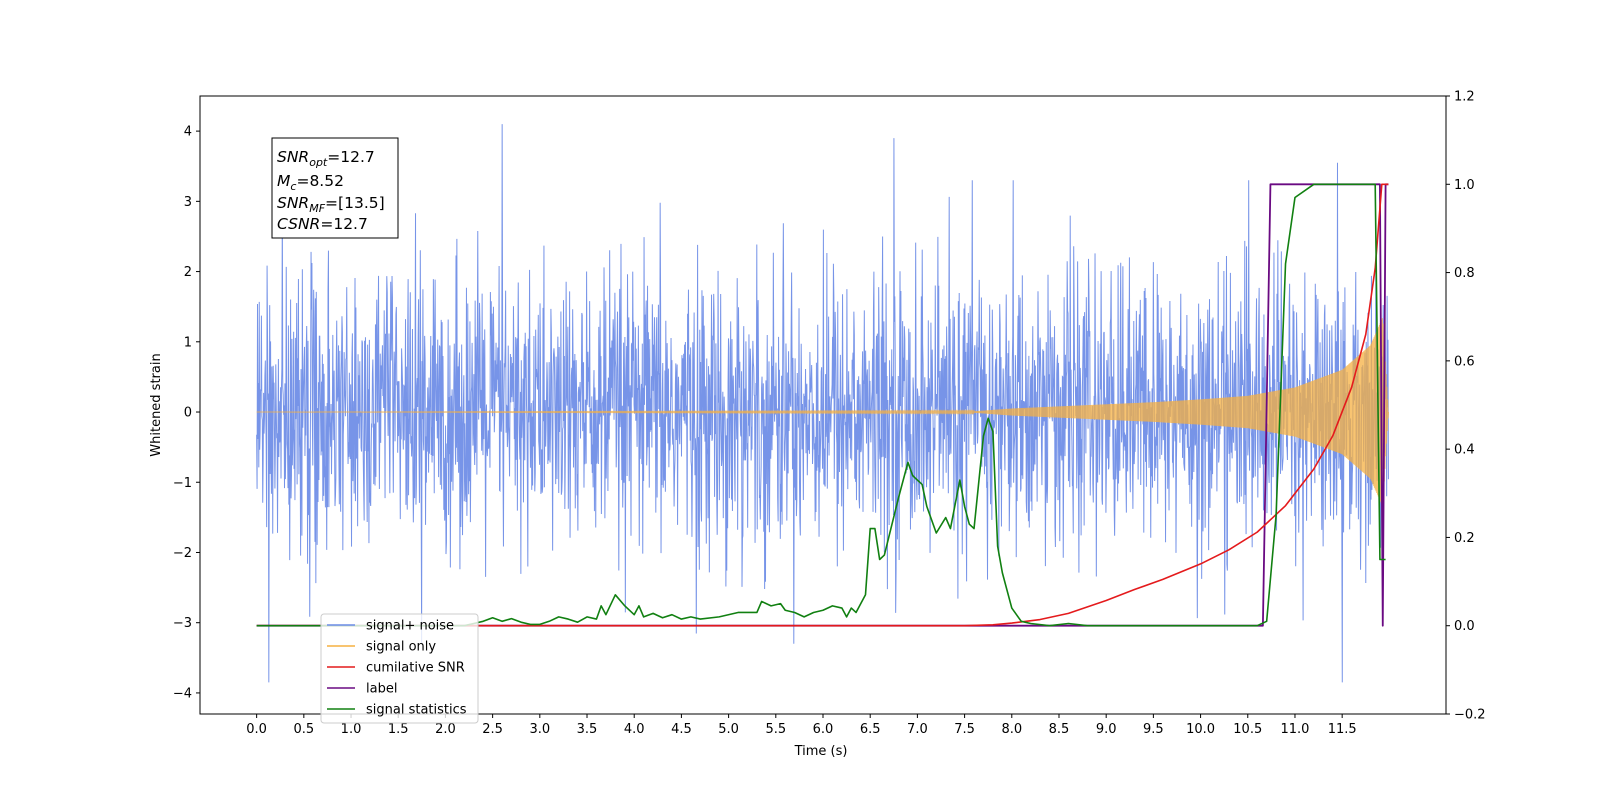 The width and height of the screenshot is (1600, 800). I want to click on y-tick-label: 2, so click(188, 272).